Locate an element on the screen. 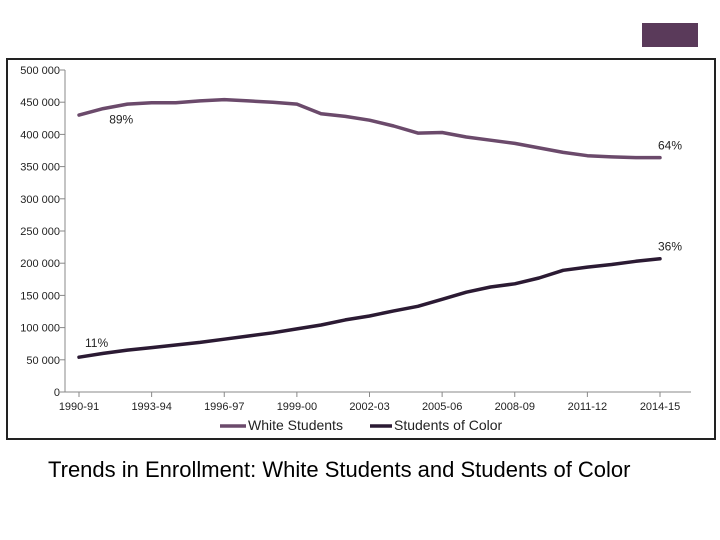 The height and width of the screenshot is (540, 720). x-tick-label: 1999-00 is located at coordinates (297, 407).